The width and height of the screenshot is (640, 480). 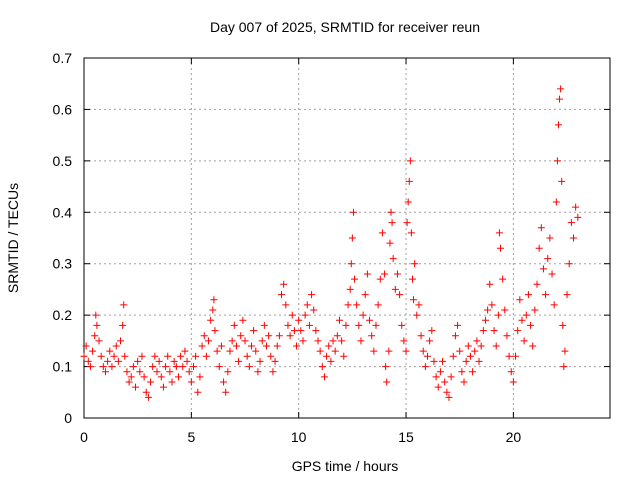 What do you see at coordinates (68, 418) in the screenshot?
I see `y-tick-label: 0` at bounding box center [68, 418].